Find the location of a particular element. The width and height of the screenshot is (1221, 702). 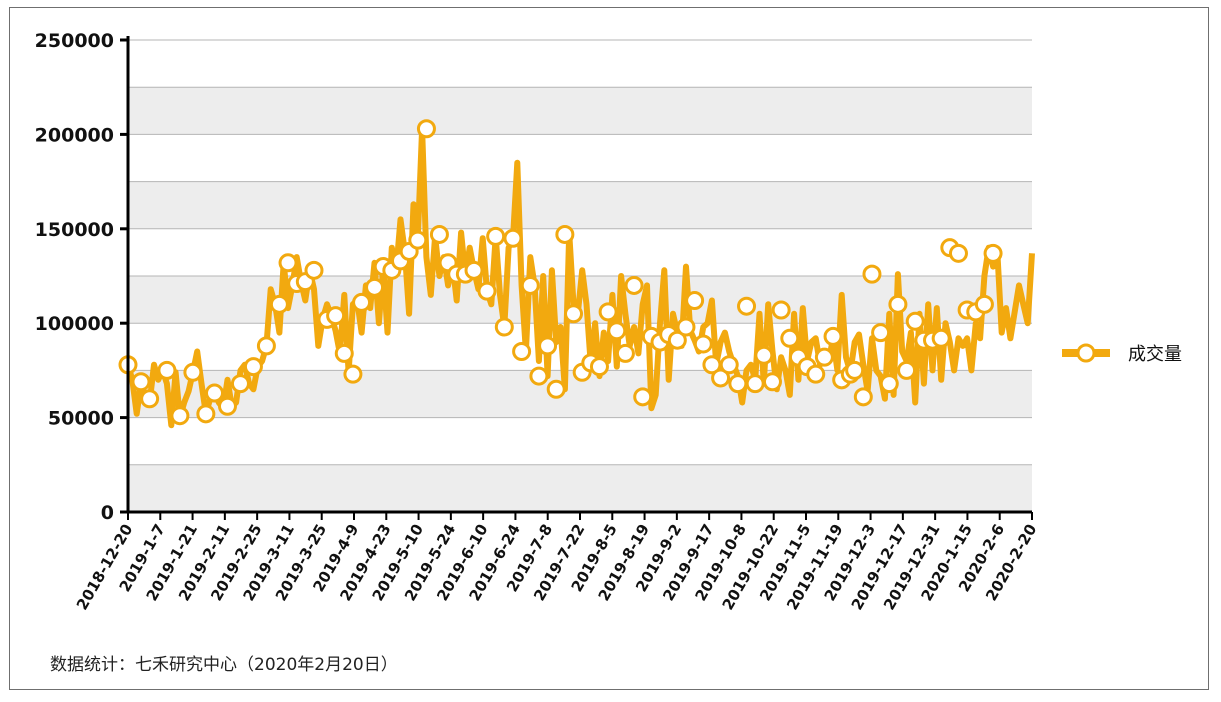

legend: 成交量 is located at coordinates (1122, 354).